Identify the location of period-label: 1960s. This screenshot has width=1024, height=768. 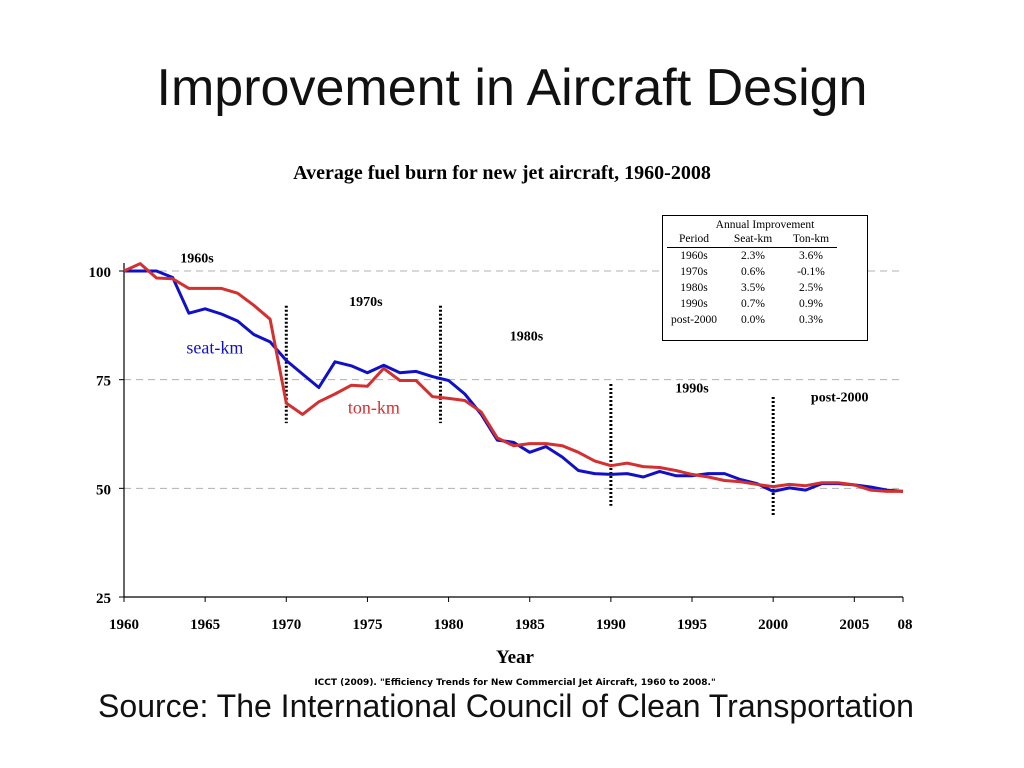
(197, 258).